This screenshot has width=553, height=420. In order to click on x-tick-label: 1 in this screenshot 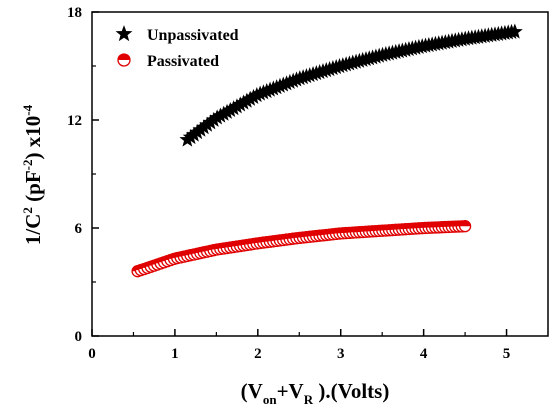, I will do `click(175, 354)`.